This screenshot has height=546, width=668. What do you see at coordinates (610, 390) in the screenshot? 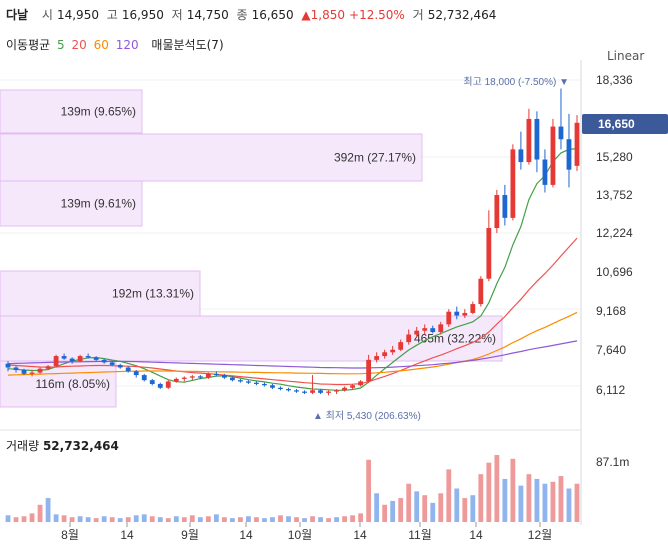
I see `price-tick-8: 6,112` at bounding box center [610, 390].